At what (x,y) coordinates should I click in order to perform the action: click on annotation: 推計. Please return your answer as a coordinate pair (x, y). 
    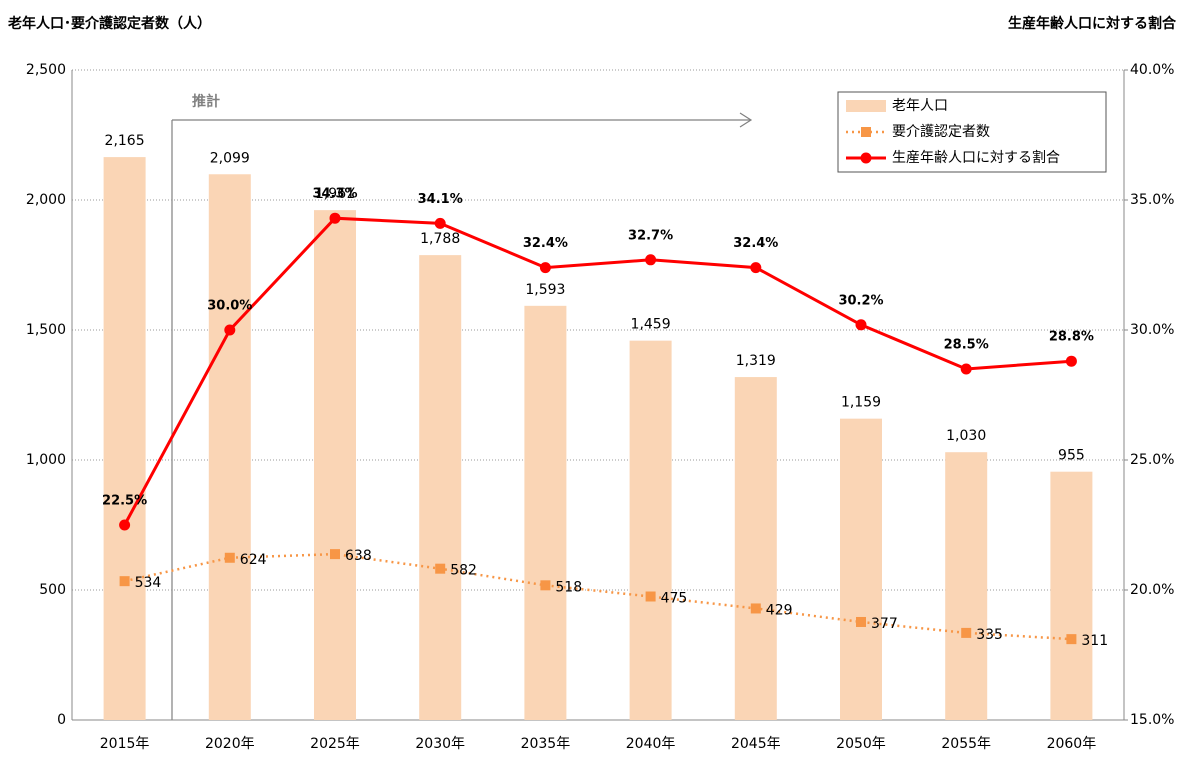
    Looking at the image, I should click on (206, 101).